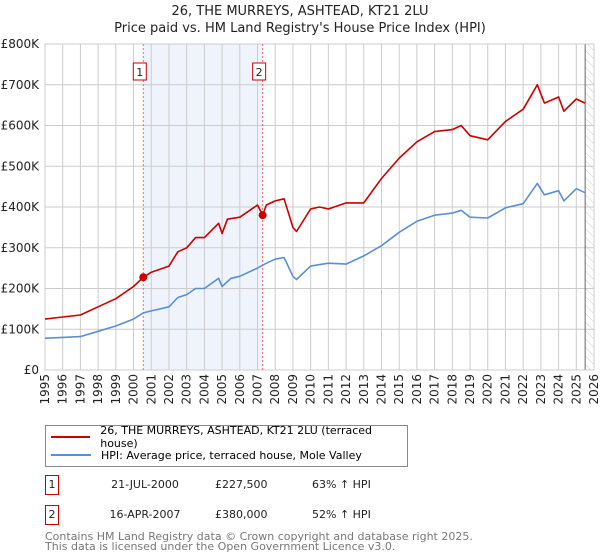 Image resolution: width=600 pixels, height=560 pixels. I want to click on x-tick-label: 2026, so click(593, 389).